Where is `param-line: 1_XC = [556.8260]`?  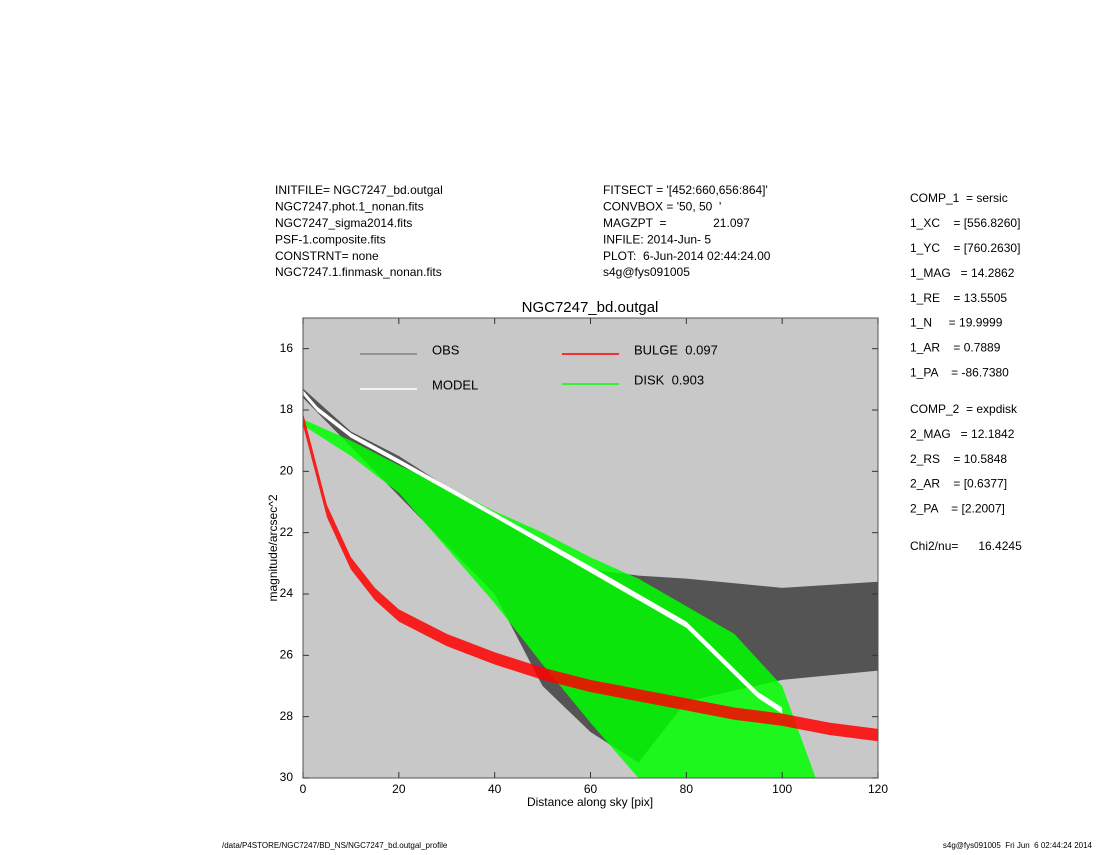 param-line: 1_XC = [556.8260] is located at coordinates (965, 223).